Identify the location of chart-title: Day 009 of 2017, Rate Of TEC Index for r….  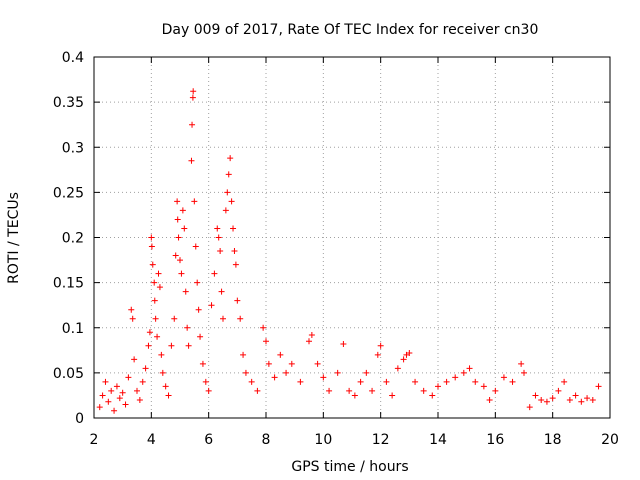
(350, 30).